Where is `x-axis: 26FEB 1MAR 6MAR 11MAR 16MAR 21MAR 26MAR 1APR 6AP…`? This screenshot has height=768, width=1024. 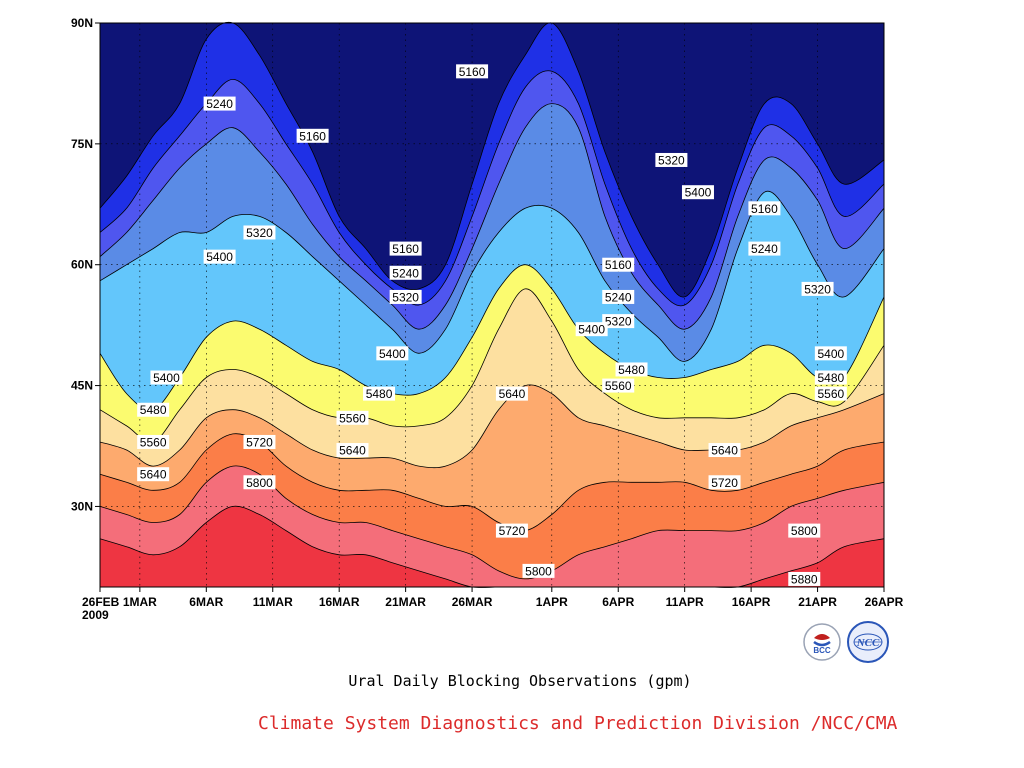 x-axis: 26FEB 1MAR 6MAR 11MAR 16MAR 21MAR 26MAR 1APR 6AP… is located at coordinates (493, 604).